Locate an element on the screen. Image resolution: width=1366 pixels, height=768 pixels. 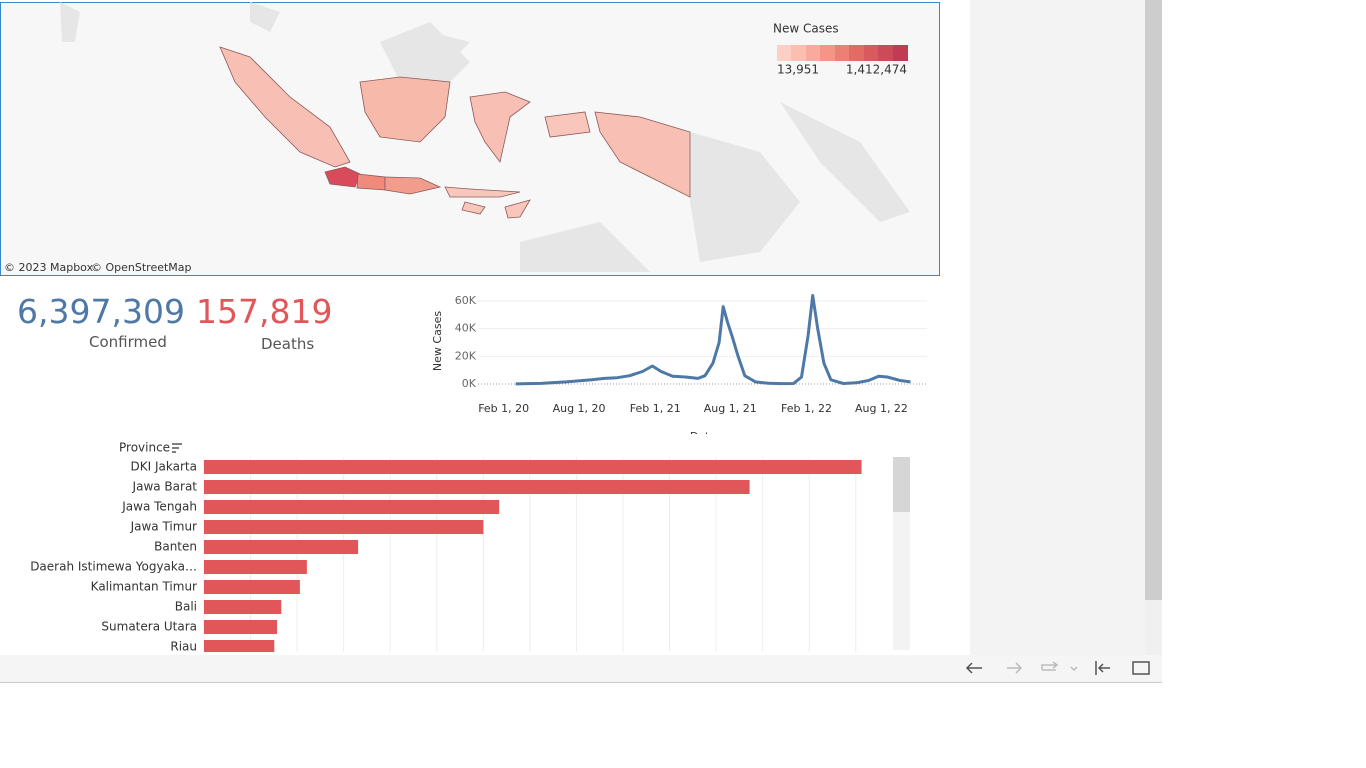
reset-button is located at coordinates (1102, 668).